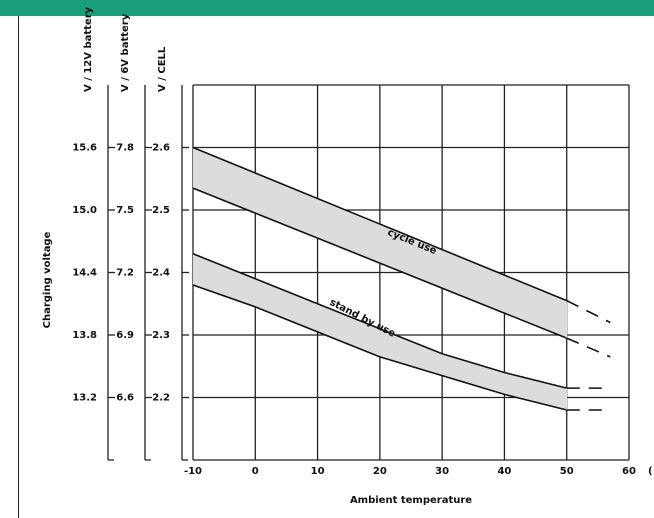 Image resolution: width=654 pixels, height=518 pixels. What do you see at coordinates (193, 471) in the screenshot?
I see `x-tick-label: -10` at bounding box center [193, 471].